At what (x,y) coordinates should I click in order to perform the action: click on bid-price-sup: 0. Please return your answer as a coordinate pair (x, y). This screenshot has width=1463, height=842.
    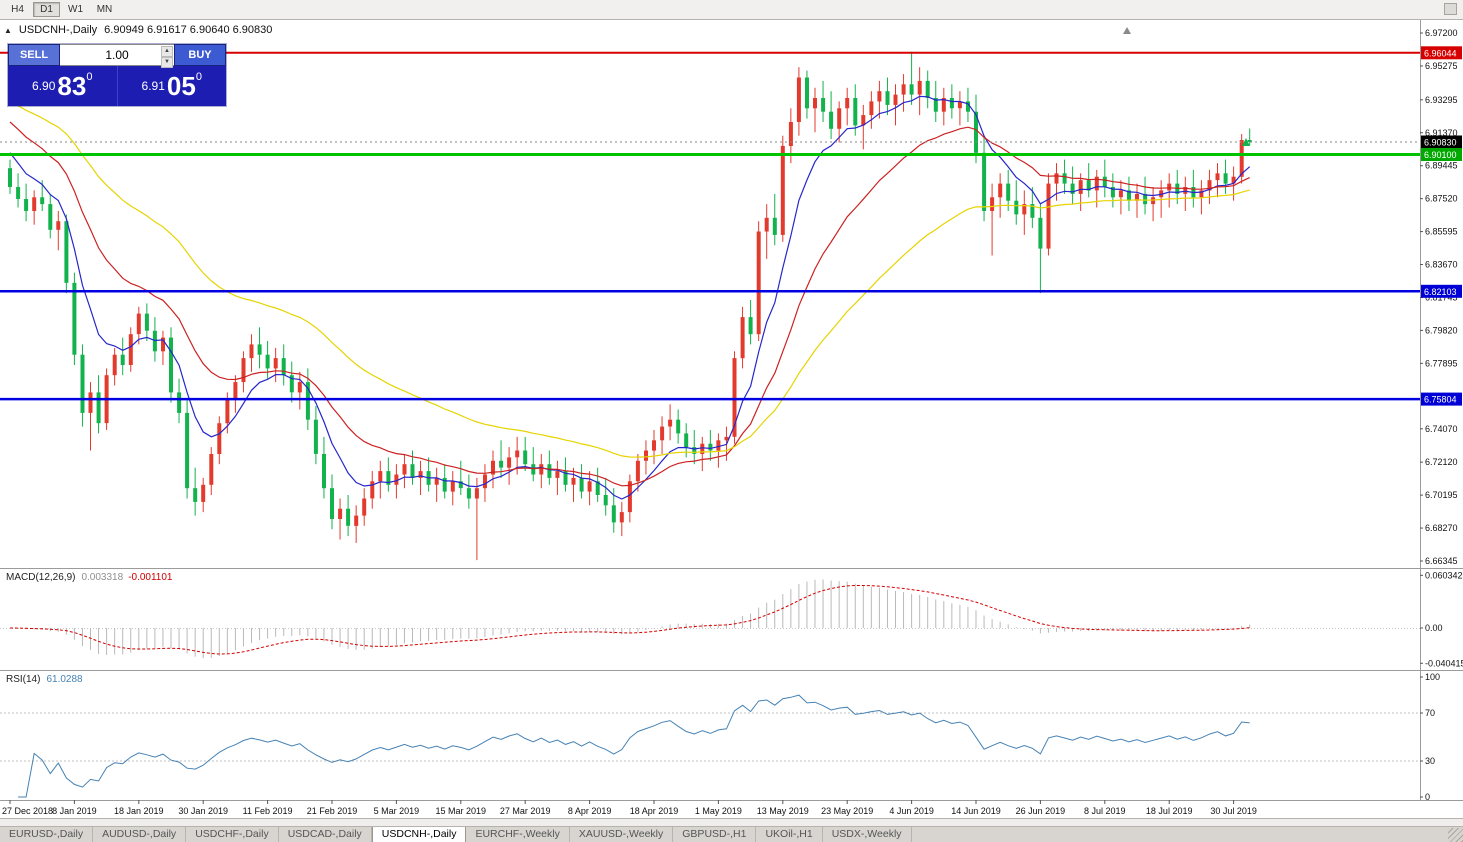
    Looking at the image, I should click on (89, 77).